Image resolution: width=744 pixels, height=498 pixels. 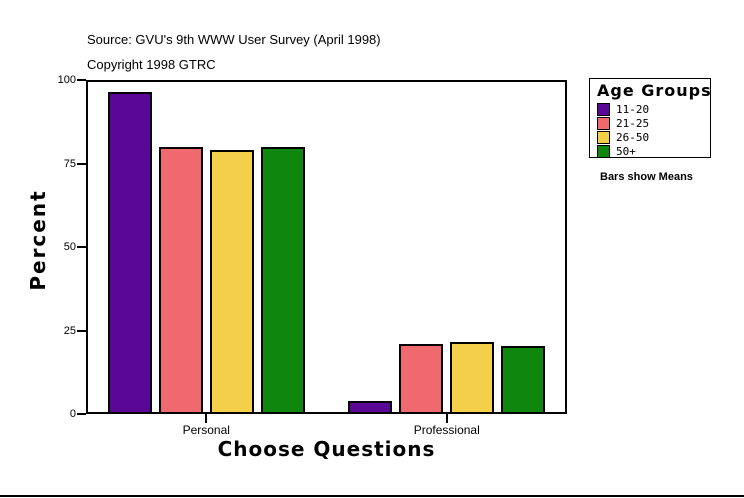 I want to click on legend-item-label: 21-25, so click(x=633, y=123).